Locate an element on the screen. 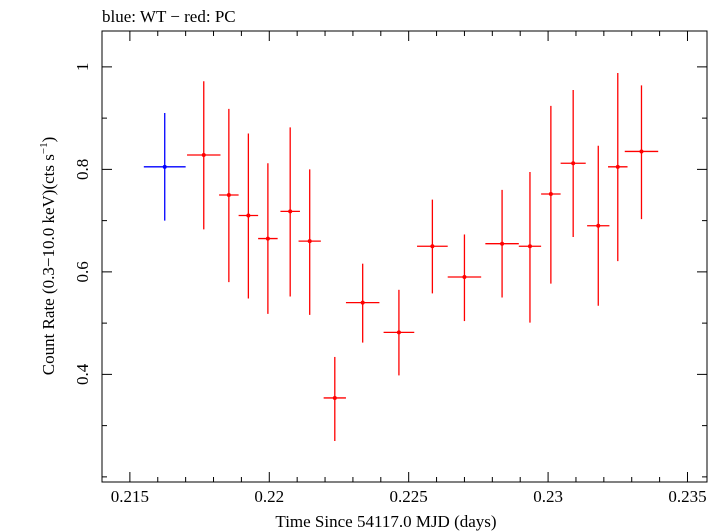 This screenshot has width=722, height=532. y-tick-label: 0.4 is located at coordinates (82, 374).